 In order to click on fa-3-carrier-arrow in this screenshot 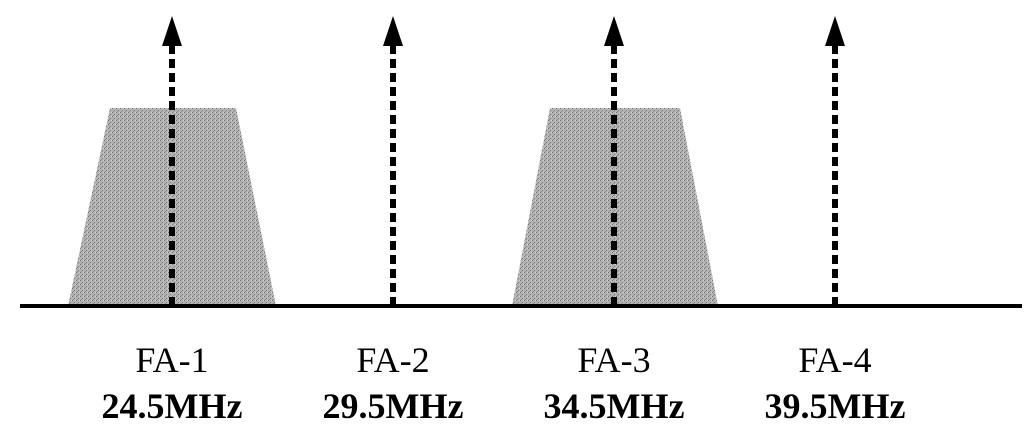, I will do `click(614, 161)`.